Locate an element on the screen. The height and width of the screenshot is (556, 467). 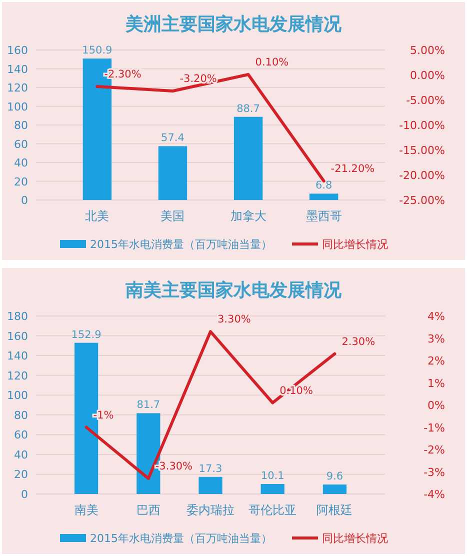
data-label: 3.30% is located at coordinates (234, 320).